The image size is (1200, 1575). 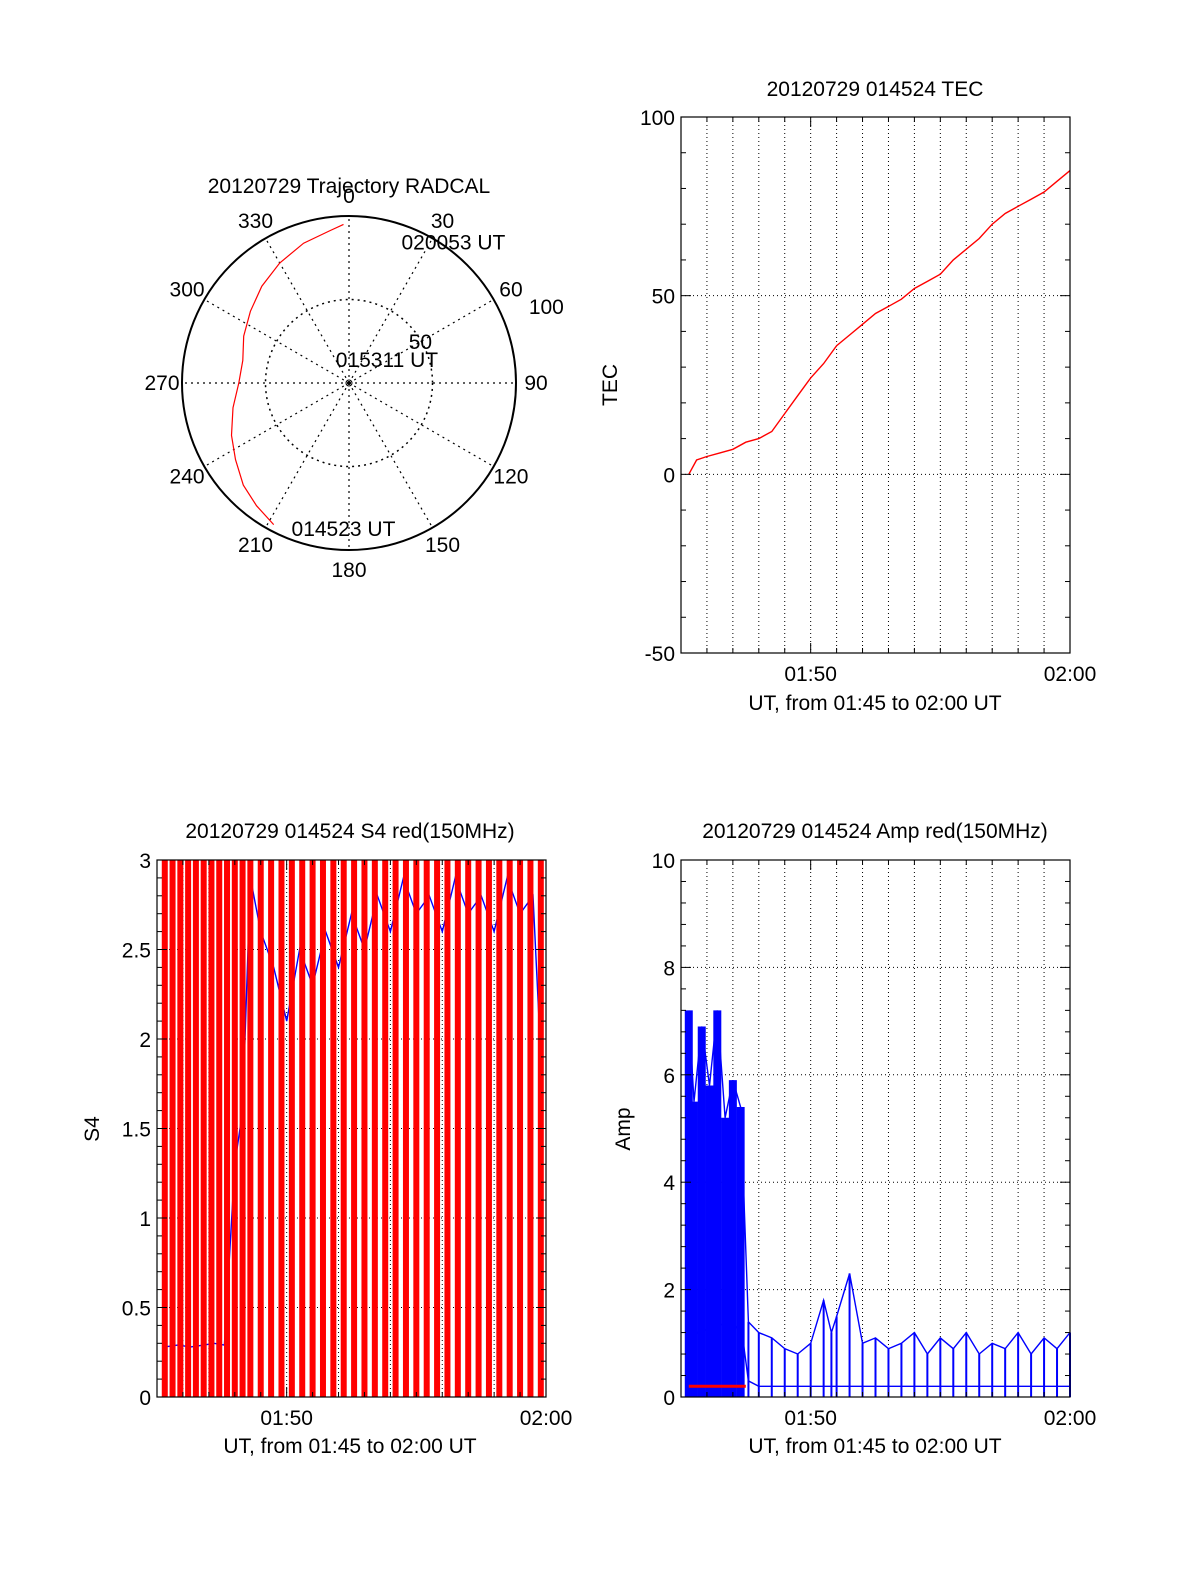 I want to click on polar-outer-circle, so click(x=349, y=383).